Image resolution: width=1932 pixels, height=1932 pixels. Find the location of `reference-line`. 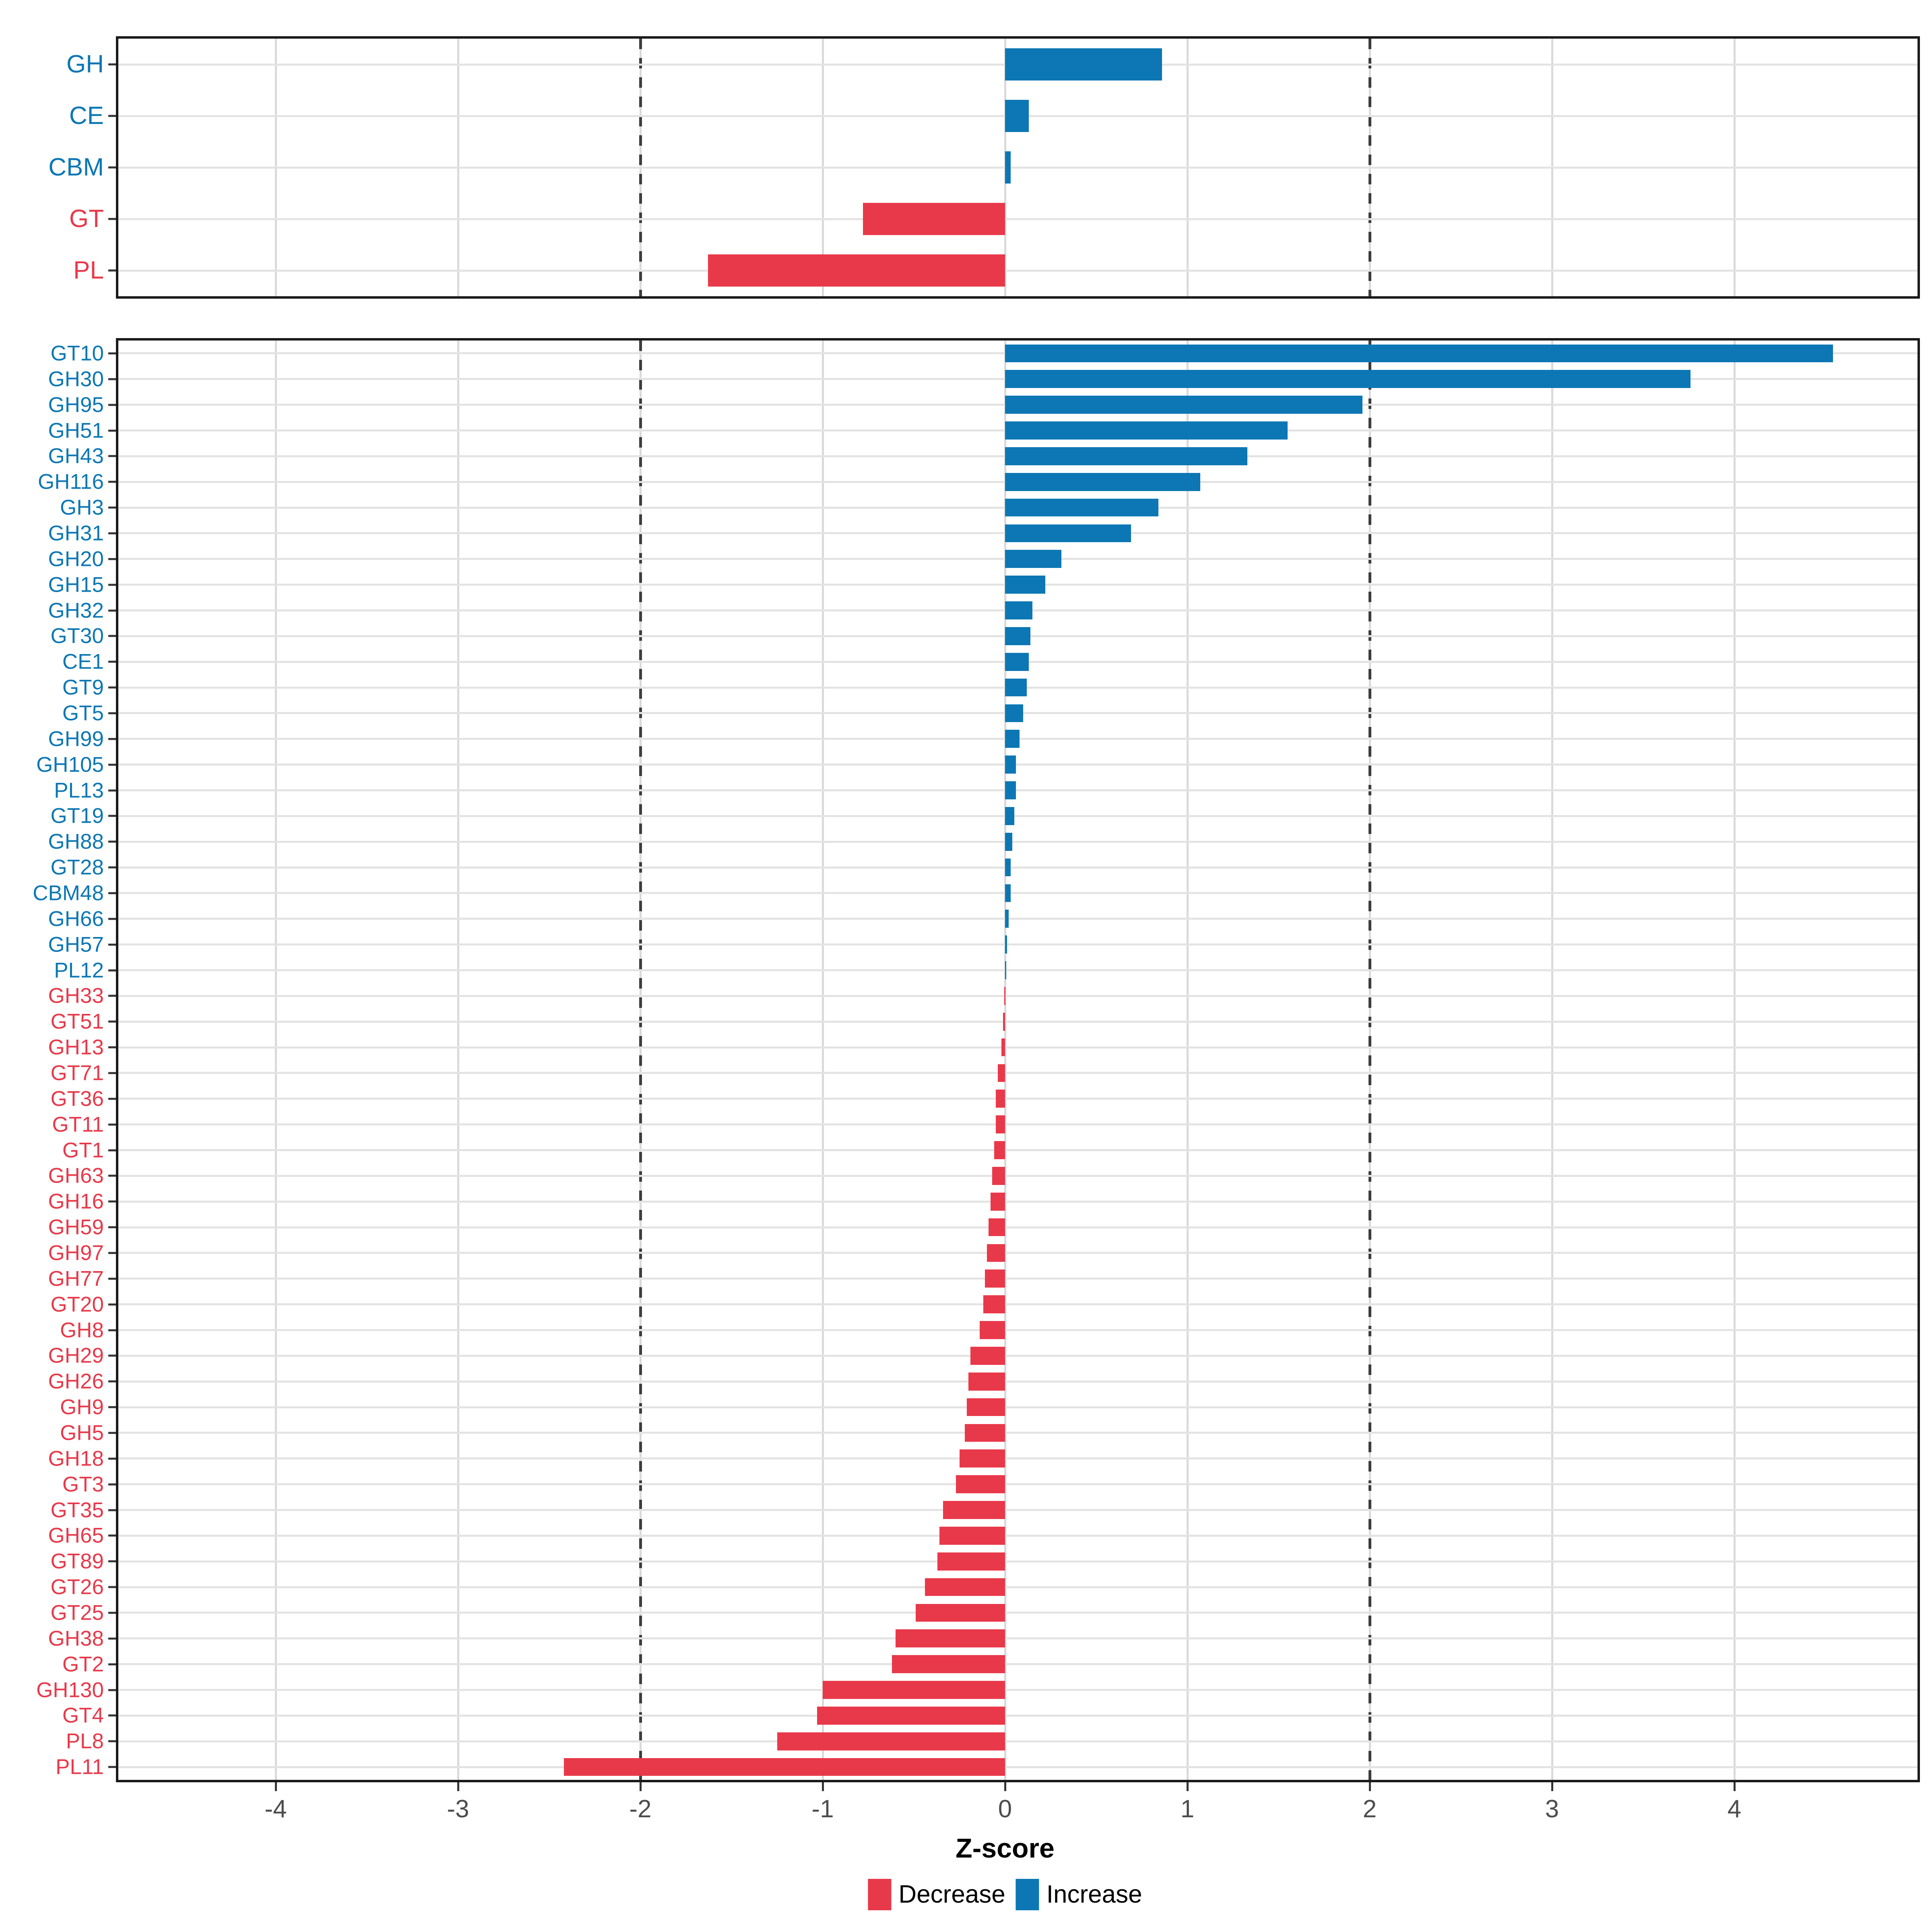

reference-line is located at coordinates (1369, 1060).